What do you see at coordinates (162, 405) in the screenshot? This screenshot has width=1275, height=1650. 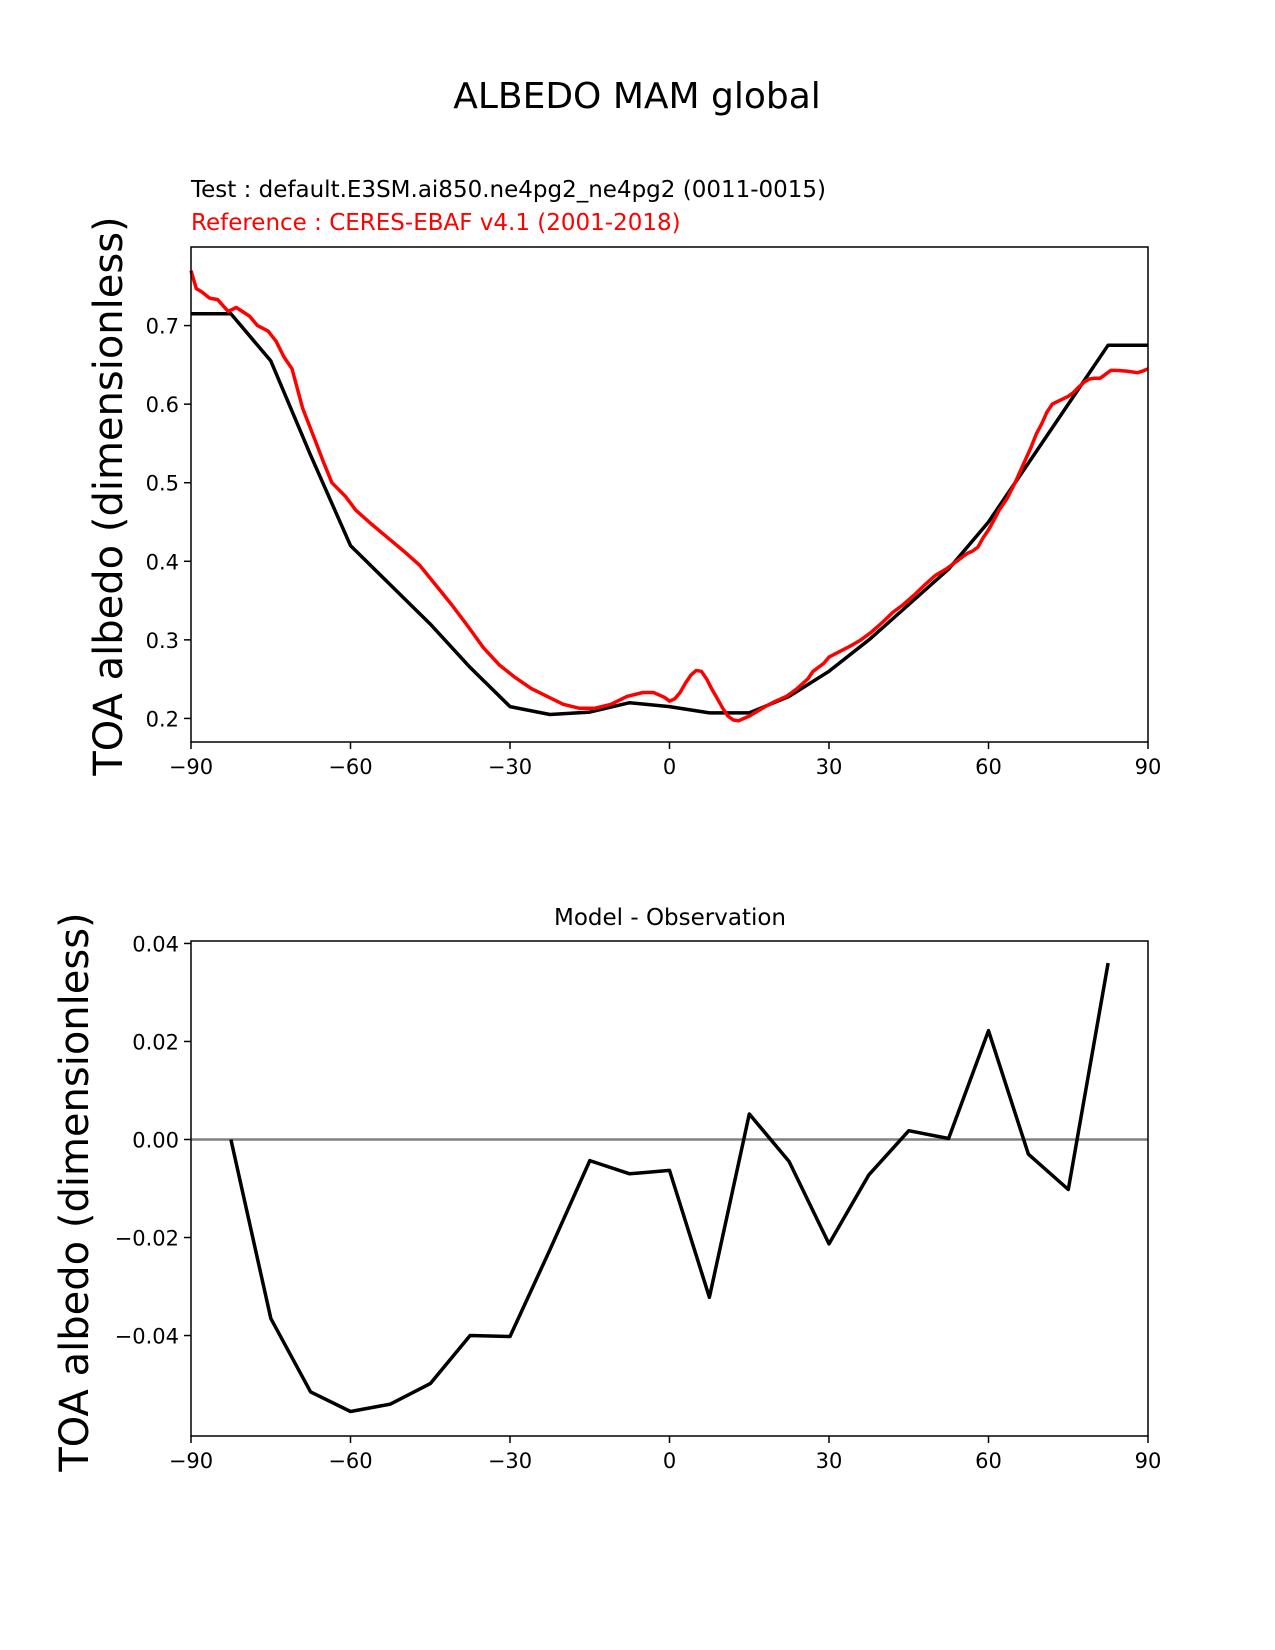 I see `top-y-tick-label: 0.6` at bounding box center [162, 405].